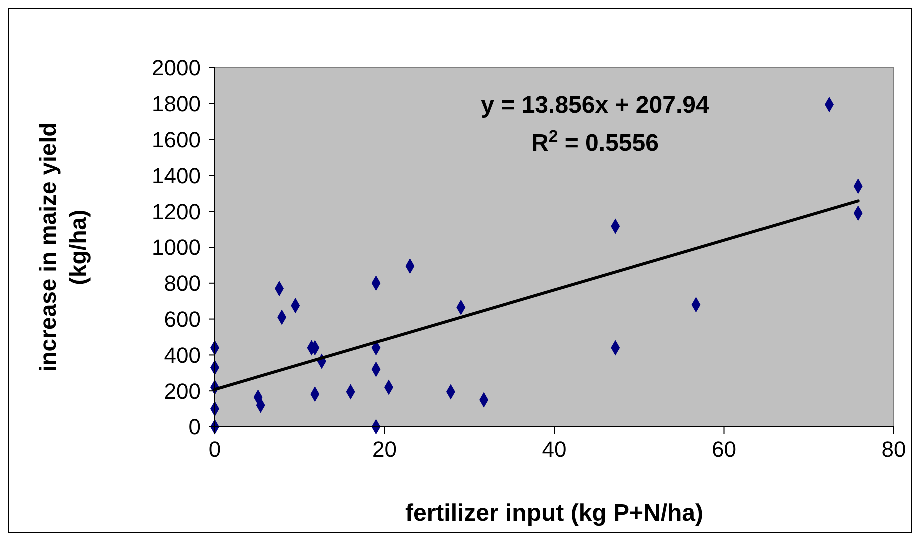 The height and width of the screenshot is (533, 912). Describe the element at coordinates (182, 391) in the screenshot. I see `y-tick-label: 200` at that location.